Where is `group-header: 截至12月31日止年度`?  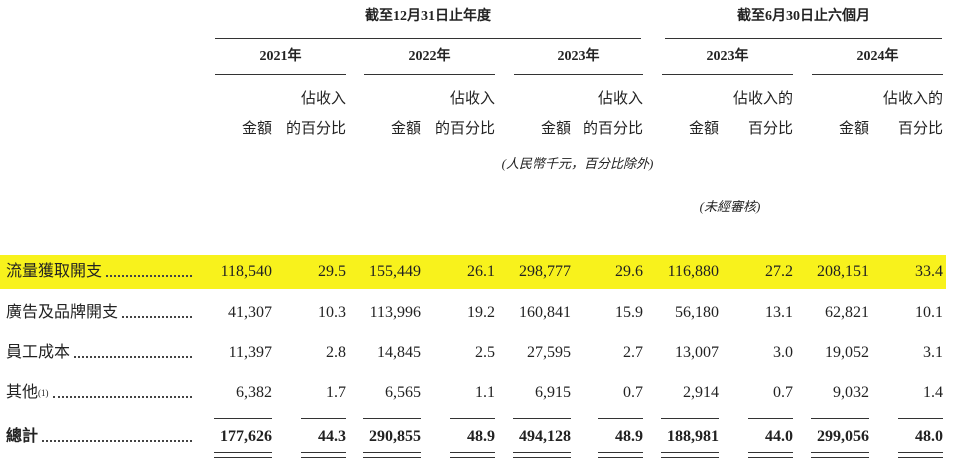 group-header: 截至12月31日止年度 is located at coordinates (428, 16).